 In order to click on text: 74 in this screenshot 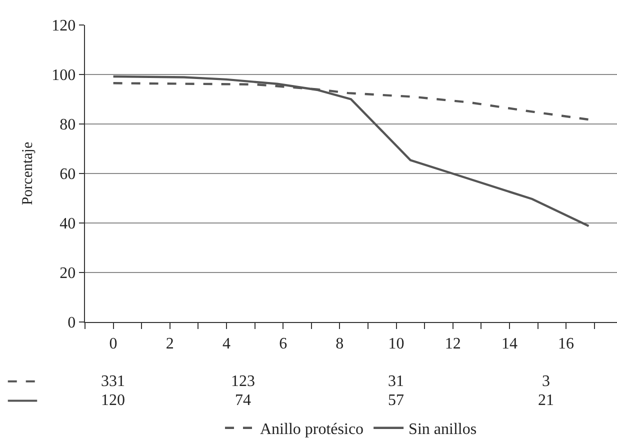, I will do `click(243, 400)`.